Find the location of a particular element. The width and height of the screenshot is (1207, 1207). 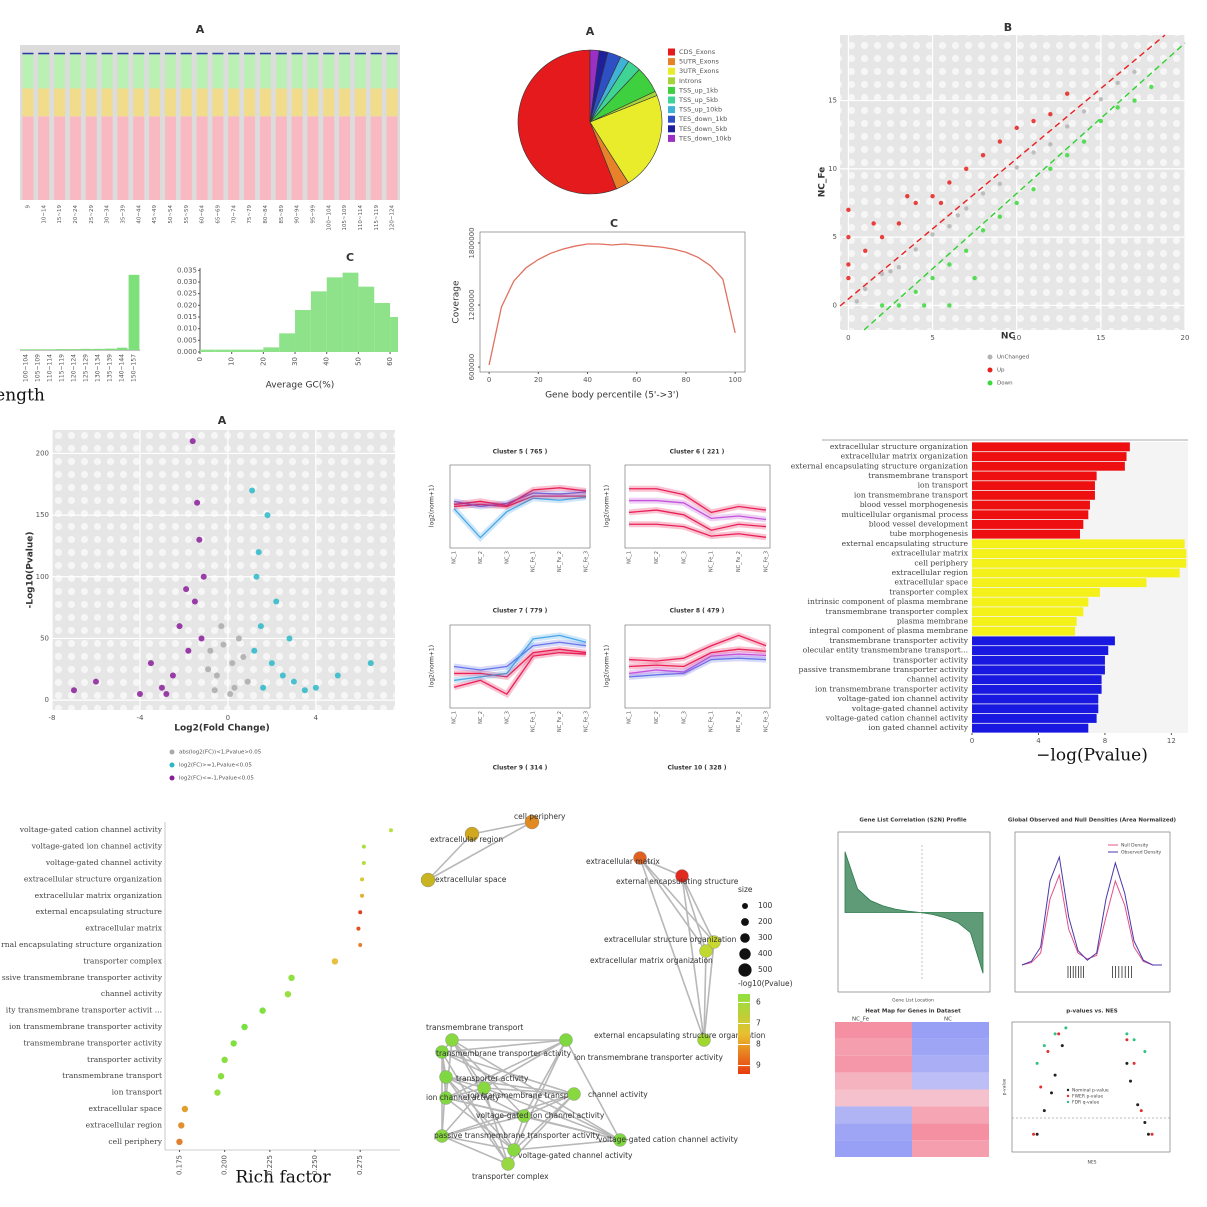

x-tick-label: NC_Fe_3 is located at coordinates (767, 561).